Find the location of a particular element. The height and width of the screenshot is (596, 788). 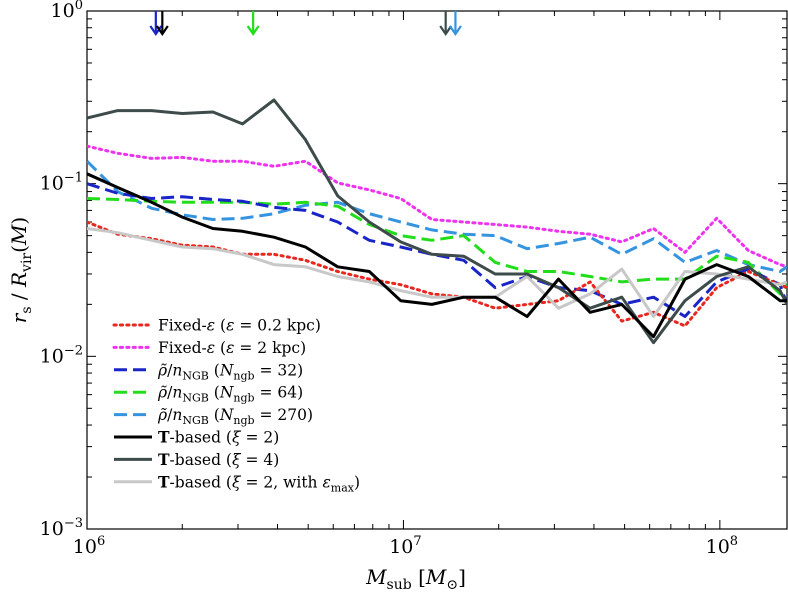

y-tick-label: 10⁻³ is located at coordinates (61, 528).